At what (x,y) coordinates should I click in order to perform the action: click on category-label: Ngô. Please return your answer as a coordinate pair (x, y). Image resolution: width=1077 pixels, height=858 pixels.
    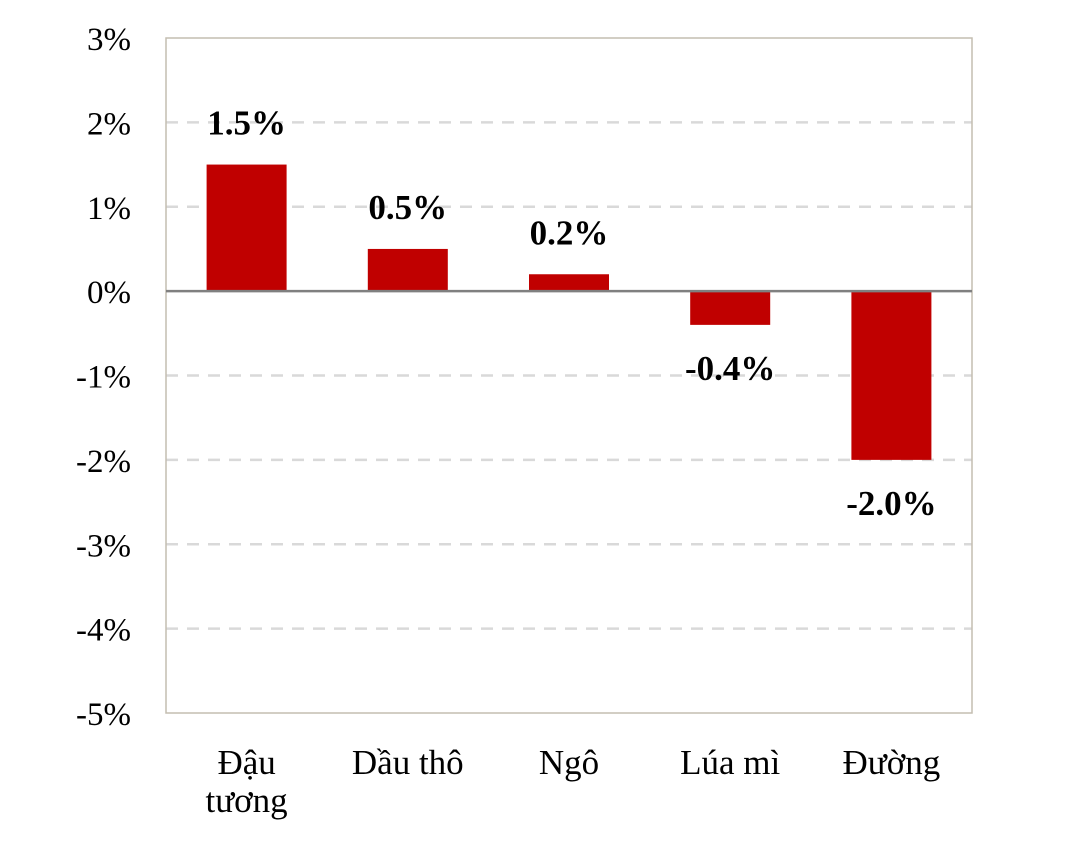
    Looking at the image, I should click on (569, 762).